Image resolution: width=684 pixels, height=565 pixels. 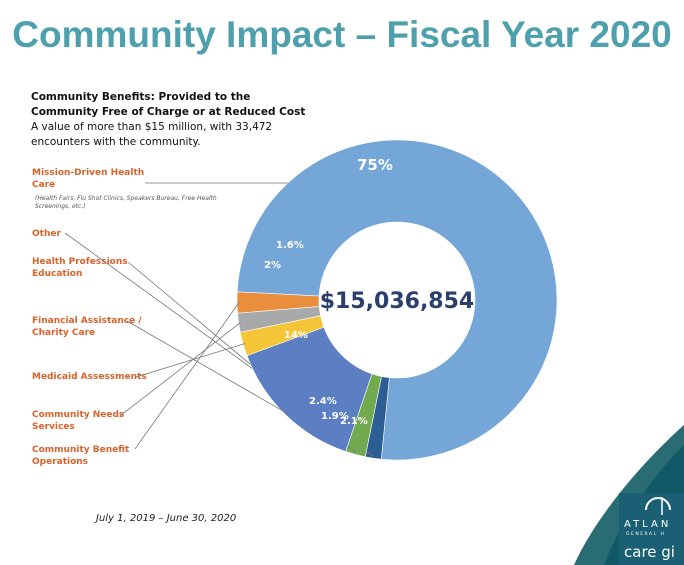 I want to click on center-total: $15,036,854, so click(x=397, y=301).